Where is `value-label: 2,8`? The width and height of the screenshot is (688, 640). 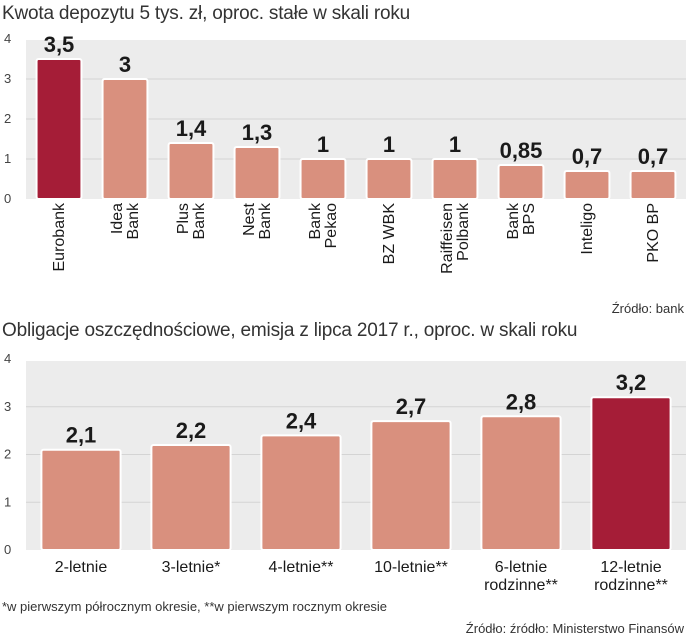 value-label: 2,8 is located at coordinates (521, 401).